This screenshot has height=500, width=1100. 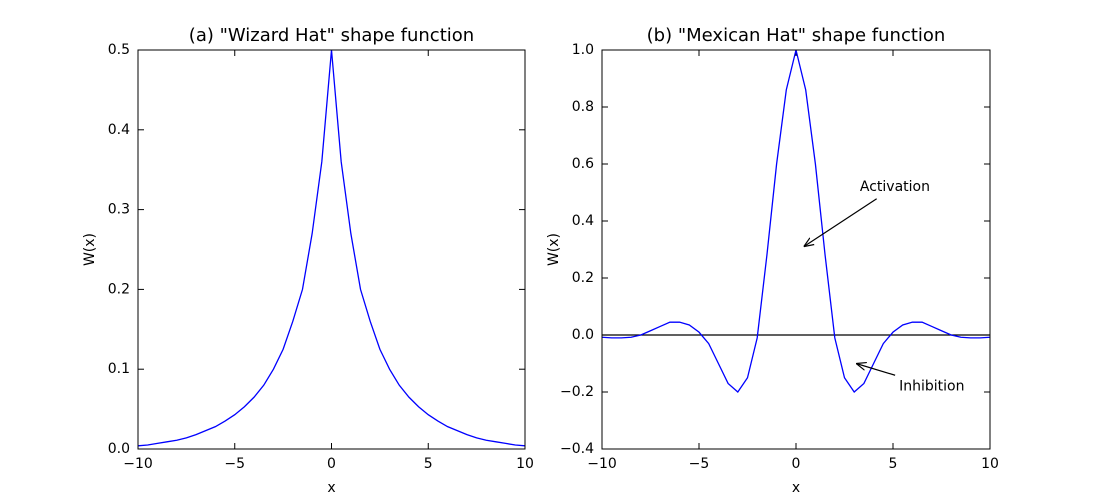 What do you see at coordinates (583, 164) in the screenshot?
I see `y-tick-label: 0.6` at bounding box center [583, 164].